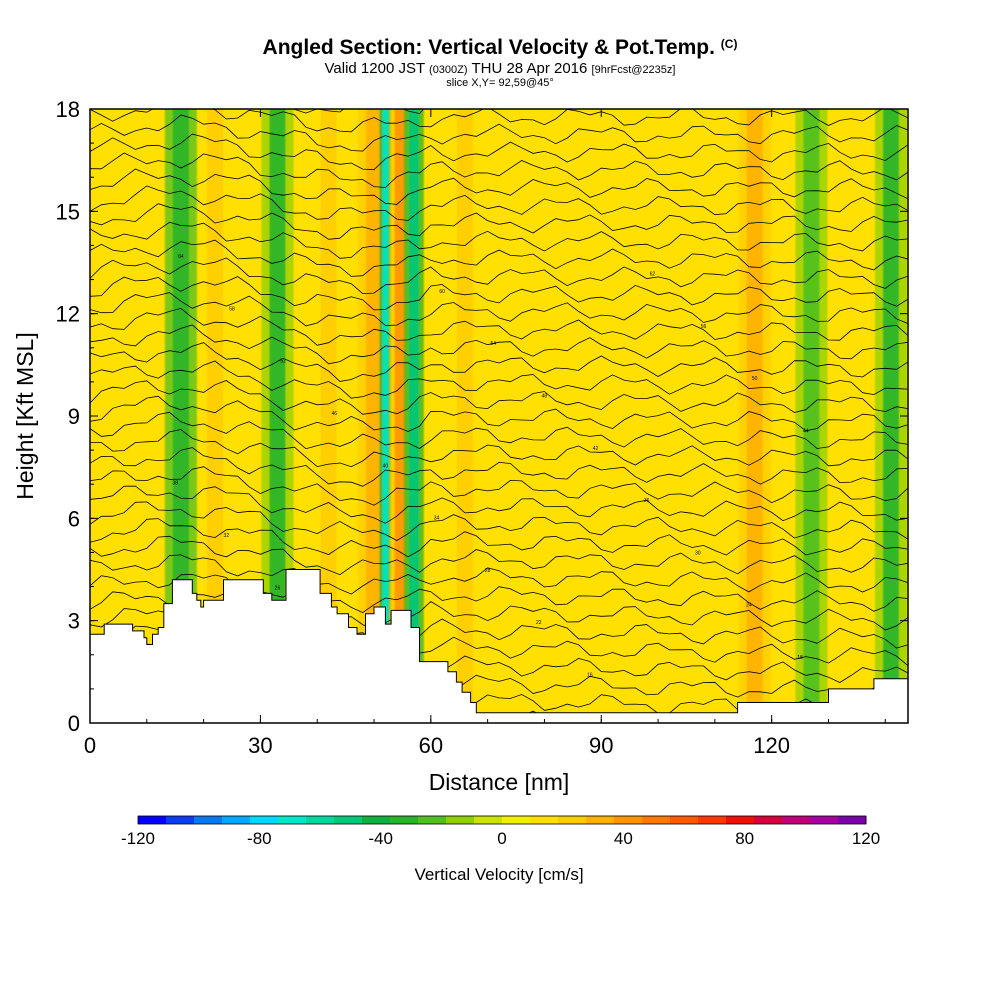 This screenshot has width=1000, height=1000. Describe the element at coordinates (545, 397) in the screenshot. I see `contour-label: 48` at that location.